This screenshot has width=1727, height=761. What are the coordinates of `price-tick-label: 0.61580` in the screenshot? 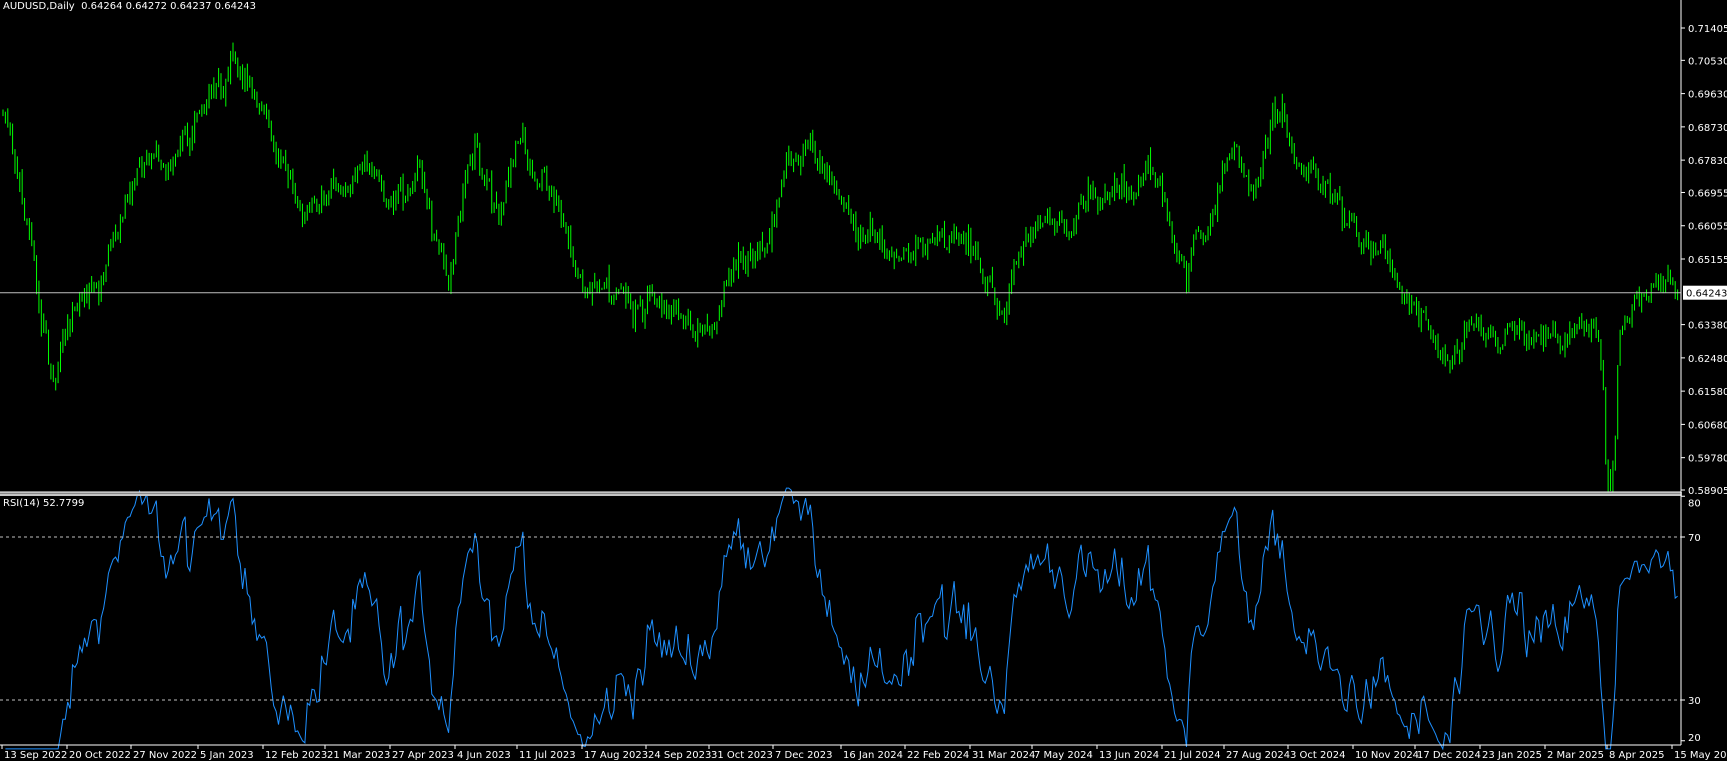 It's located at (1707, 392).